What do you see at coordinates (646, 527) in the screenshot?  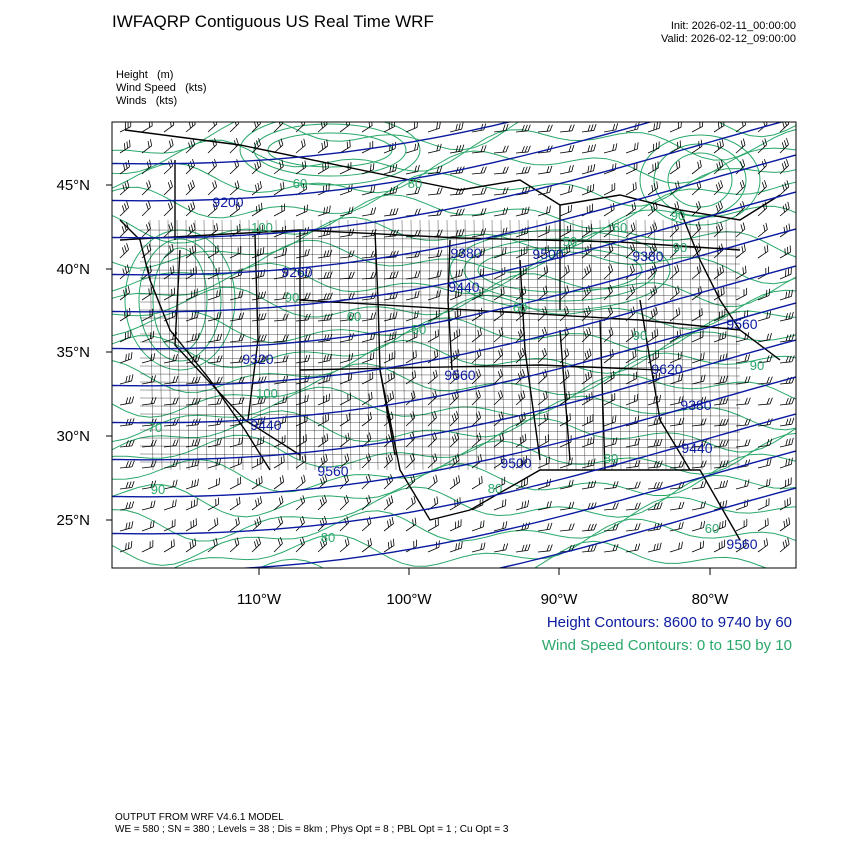 I see `height-contour-line` at bounding box center [646, 527].